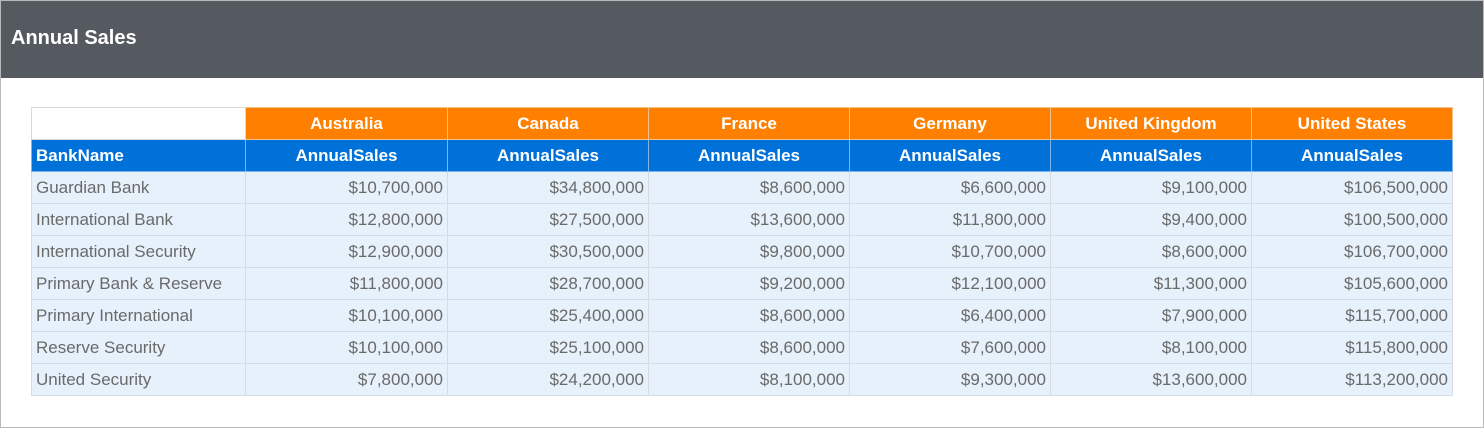  What do you see at coordinates (548, 315) in the screenshot?
I see `annual-sales-cell: $25,400,000` at bounding box center [548, 315].